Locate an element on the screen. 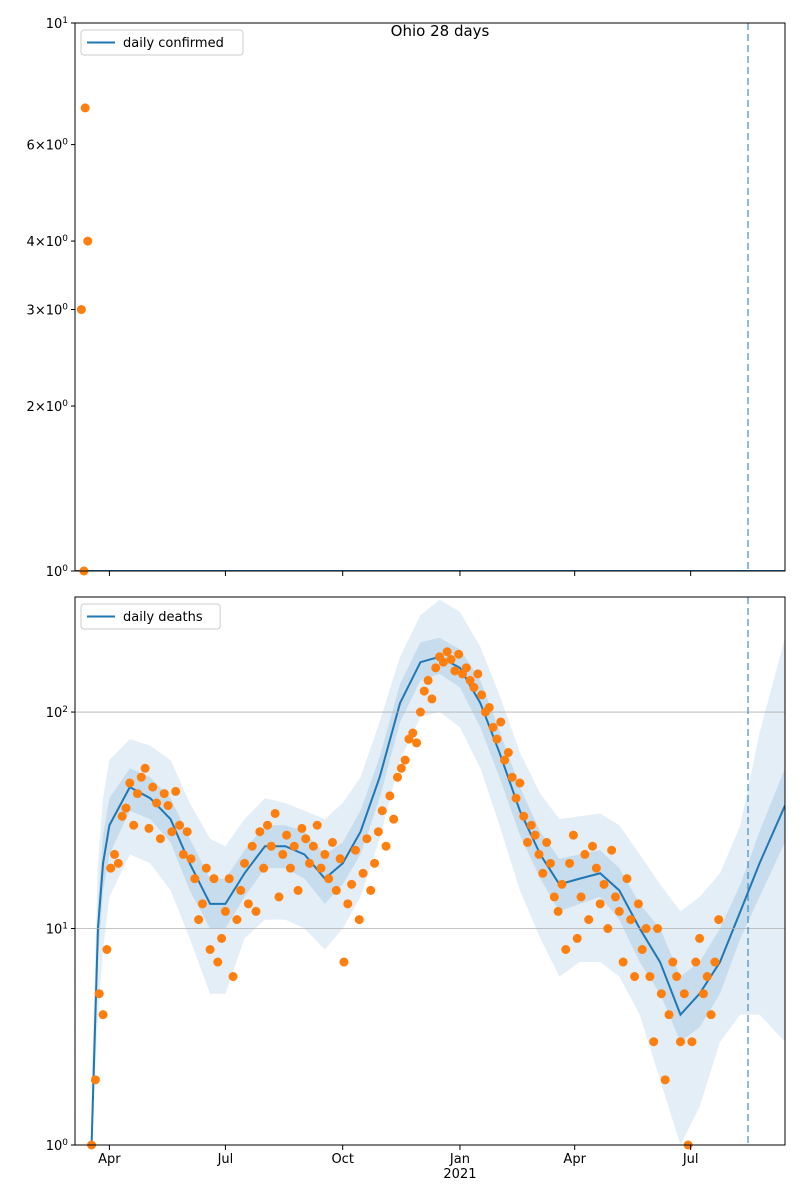 This screenshot has height=1200, width=800. y-tick-label: 6×100 is located at coordinates (48, 146).